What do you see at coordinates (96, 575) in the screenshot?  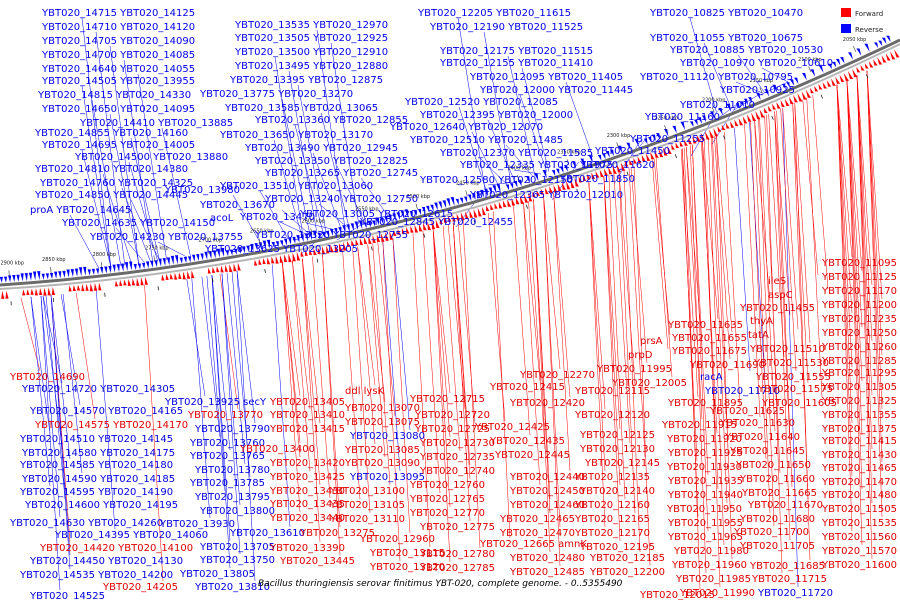 I see `forward-gene-label: YBT020_14535 YBT020_14200` at bounding box center [96, 575].